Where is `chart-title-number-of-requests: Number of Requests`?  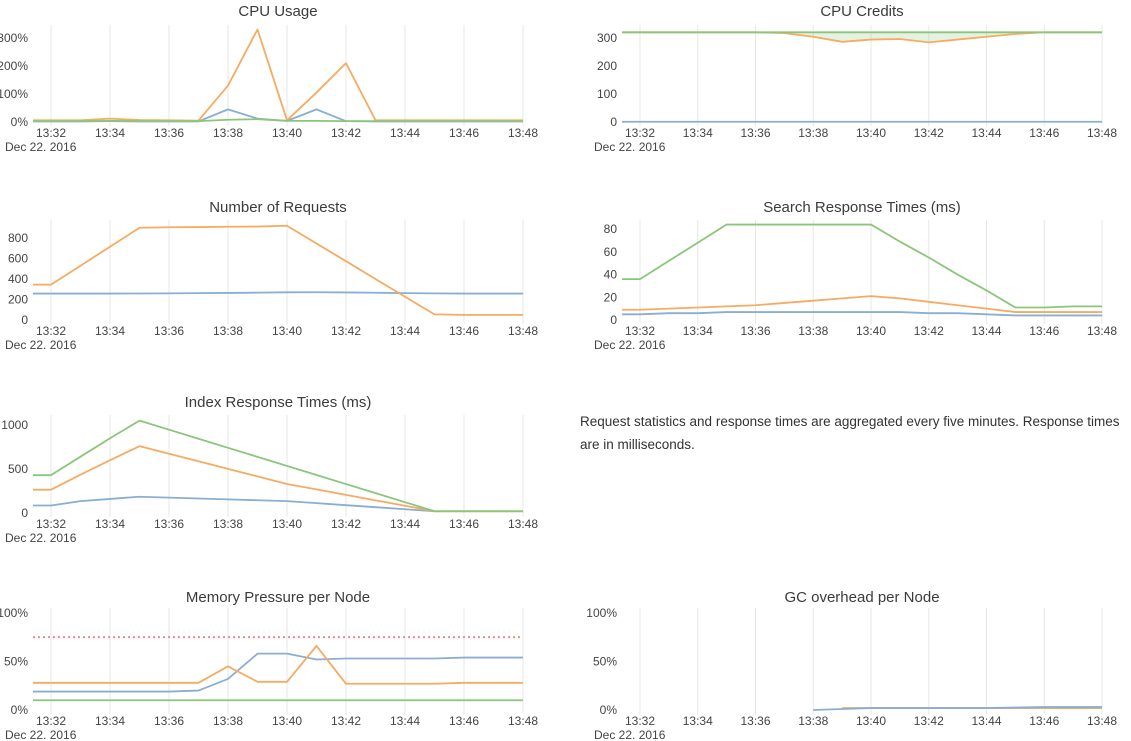 chart-title-number-of-requests: Number of Requests is located at coordinates (278, 207).